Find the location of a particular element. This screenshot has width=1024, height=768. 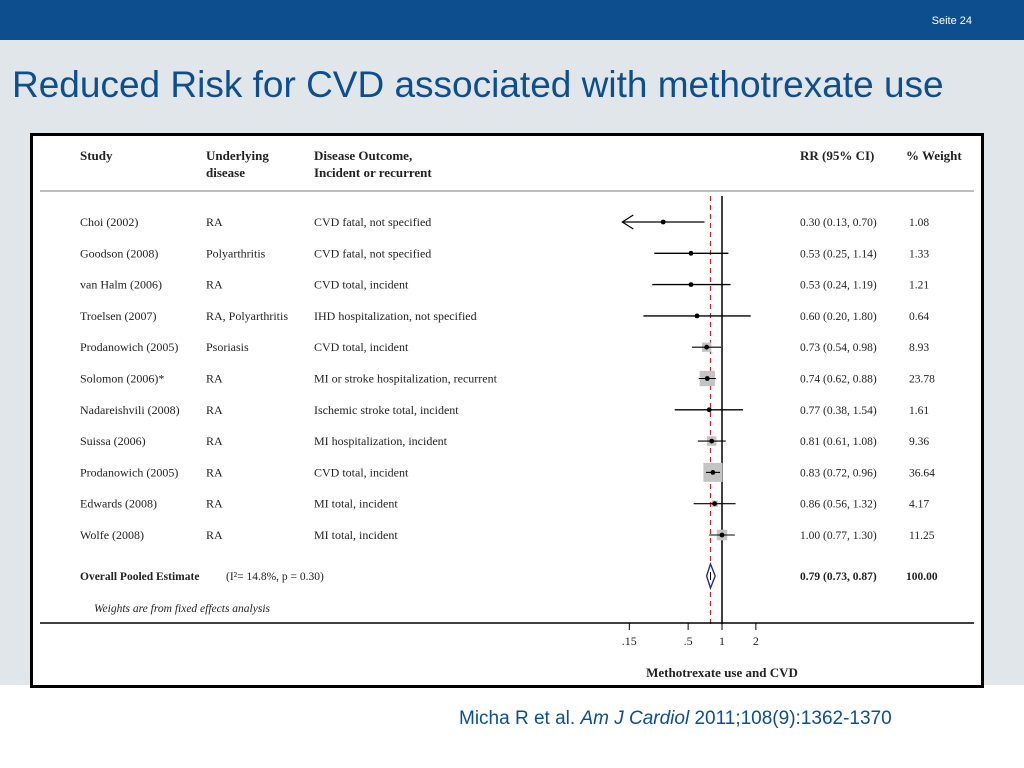

x-tick-label: 1 is located at coordinates (722, 641).